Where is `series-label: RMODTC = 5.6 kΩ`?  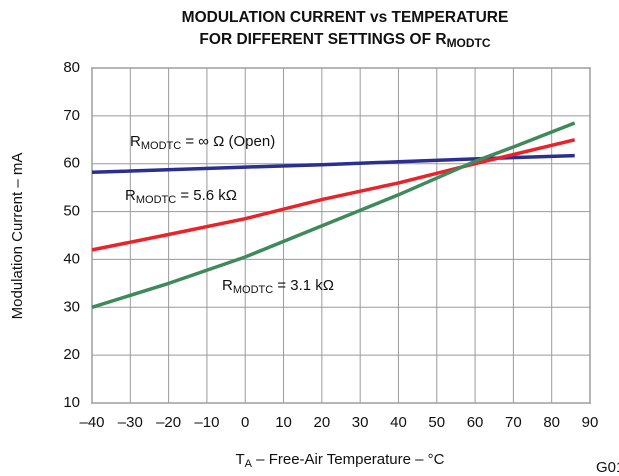
series-label: RMODTC = 5.6 kΩ is located at coordinates (181, 196).